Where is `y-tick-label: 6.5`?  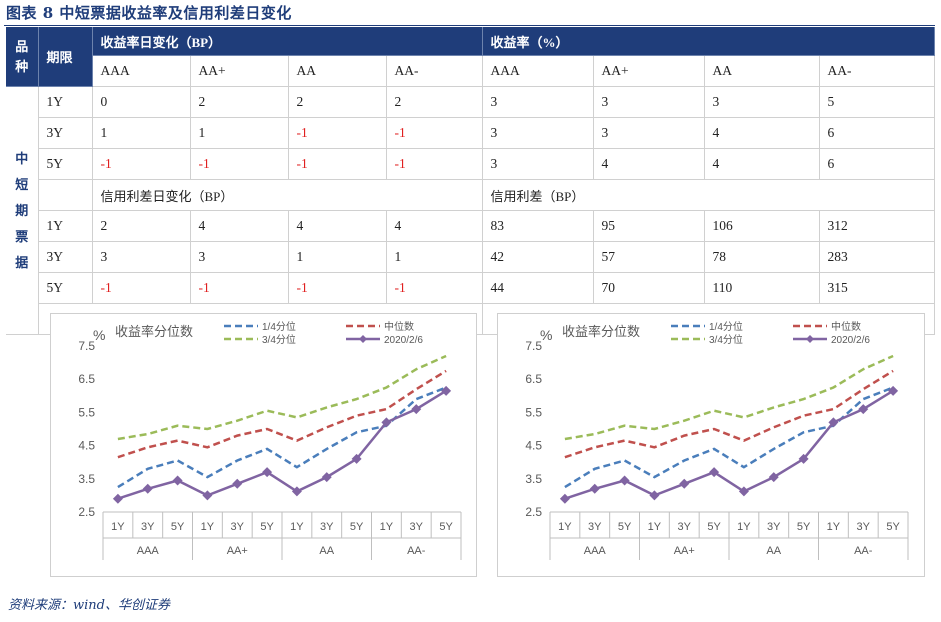
y-tick-label: 6.5 is located at coordinates (533, 379).